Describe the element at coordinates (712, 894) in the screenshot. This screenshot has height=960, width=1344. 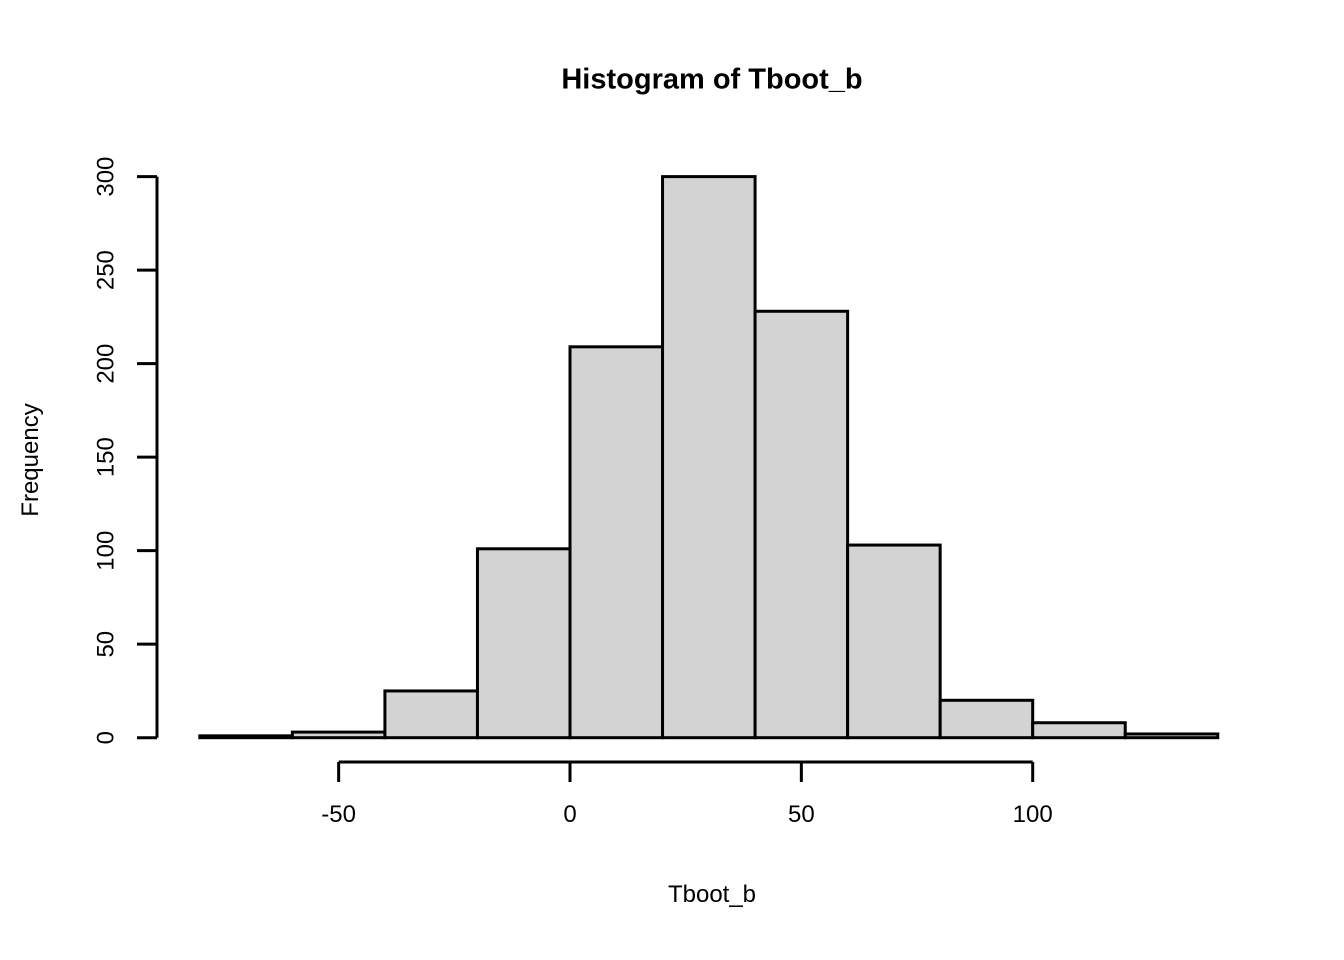
I see `x-axis-label: Tboot_b` at that location.